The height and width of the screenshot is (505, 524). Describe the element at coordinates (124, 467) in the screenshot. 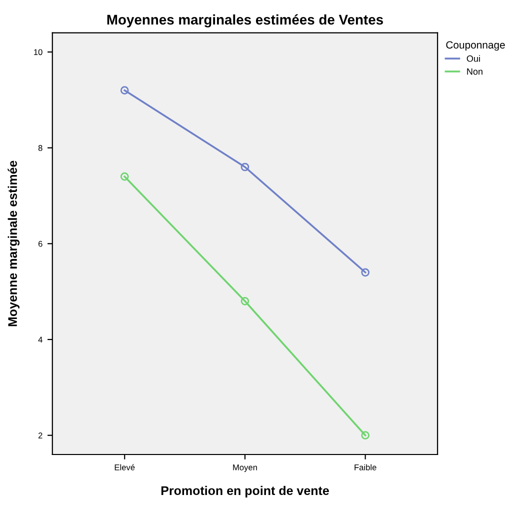

I see `x-tick-label: Elevé` at that location.